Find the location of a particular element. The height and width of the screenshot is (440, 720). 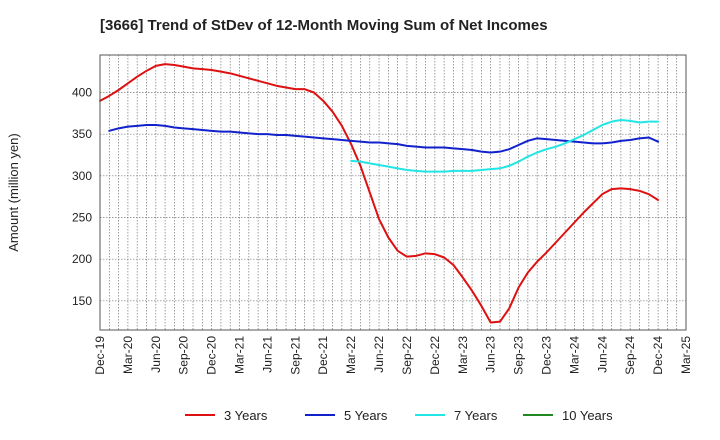

legend-label: 10 Years is located at coordinates (587, 415).